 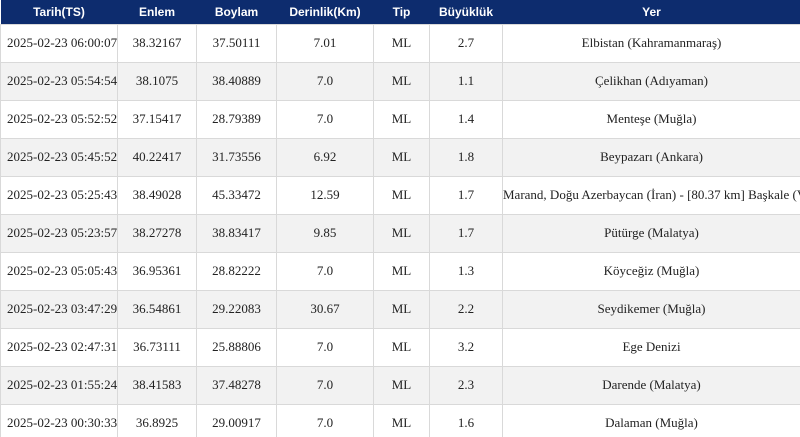 I want to click on cell-longitude: 29.22083, so click(x=236, y=309).